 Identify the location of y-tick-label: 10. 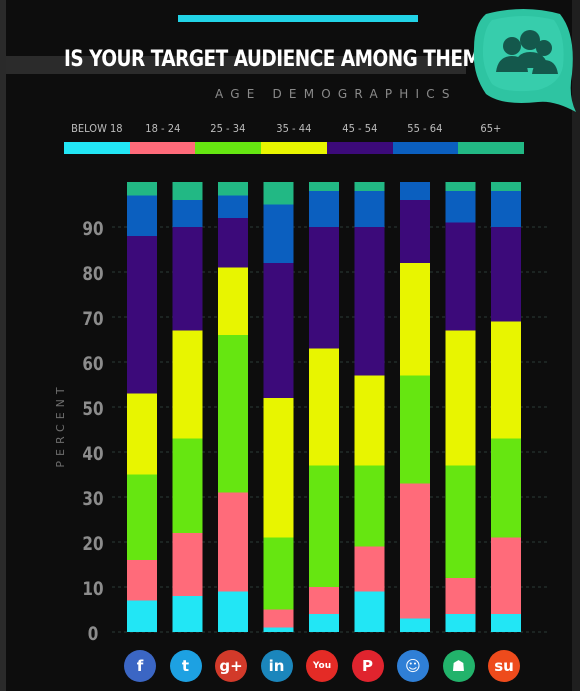
(92, 589).